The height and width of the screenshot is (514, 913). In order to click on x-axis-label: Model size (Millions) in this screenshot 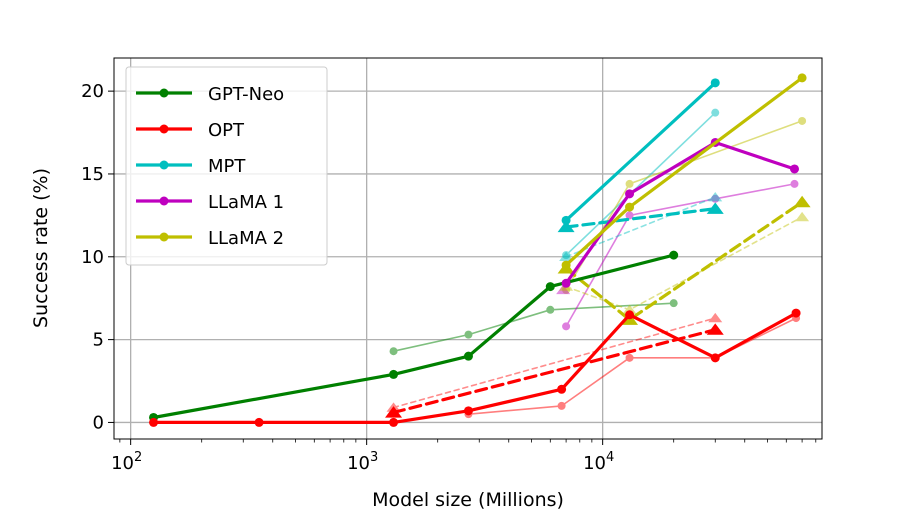, I will do `click(468, 500)`.